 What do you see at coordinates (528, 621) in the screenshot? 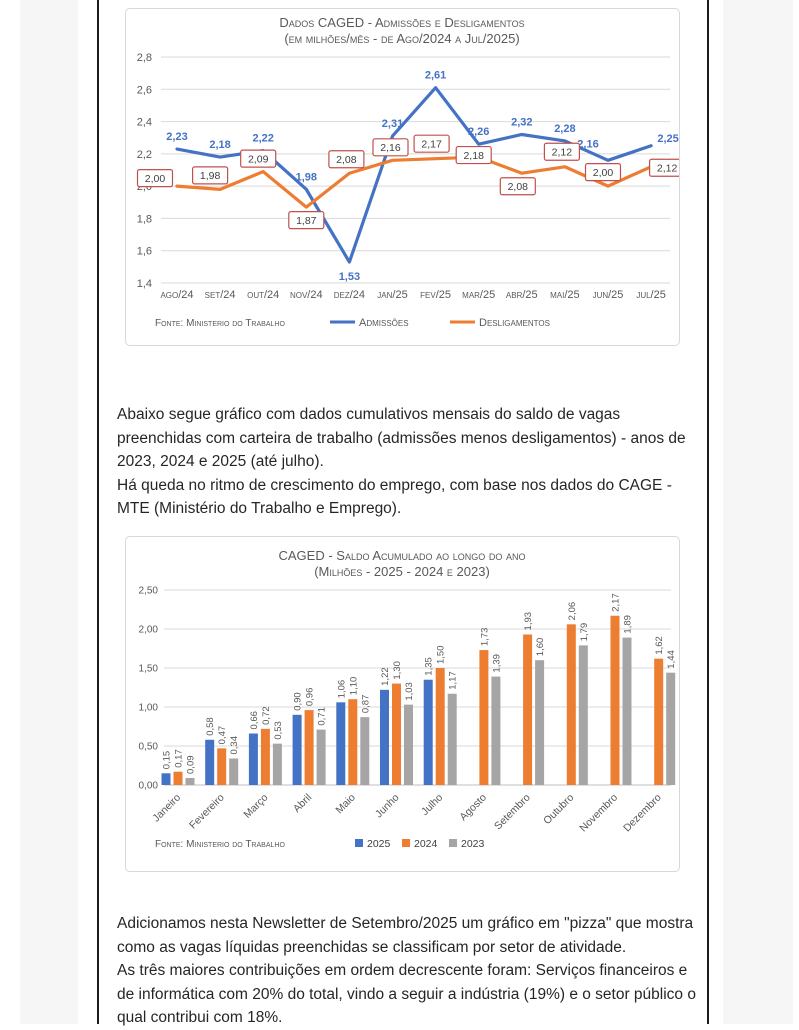
I see `bar-value-label: 1,93` at bounding box center [528, 621].